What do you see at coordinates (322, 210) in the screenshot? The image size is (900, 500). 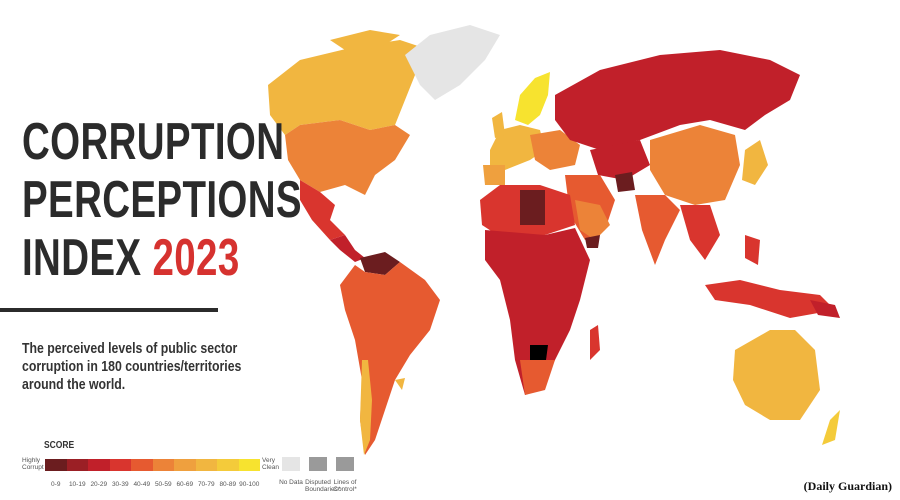 I see `mexico` at bounding box center [322, 210].